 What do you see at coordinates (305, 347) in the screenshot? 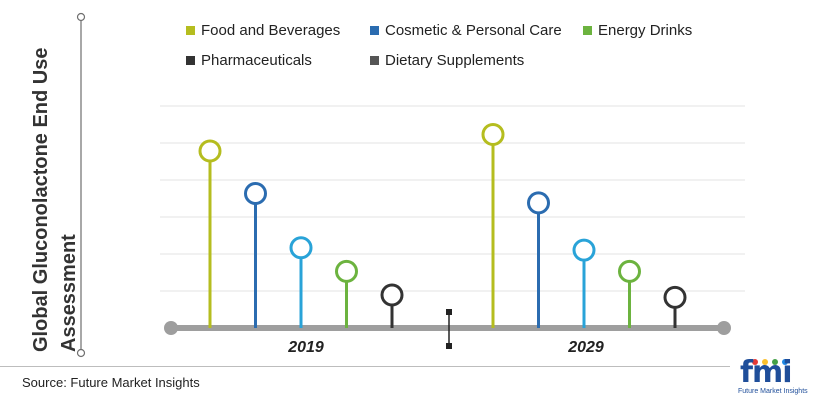
I see `x-tick-label: 2019` at bounding box center [305, 347].